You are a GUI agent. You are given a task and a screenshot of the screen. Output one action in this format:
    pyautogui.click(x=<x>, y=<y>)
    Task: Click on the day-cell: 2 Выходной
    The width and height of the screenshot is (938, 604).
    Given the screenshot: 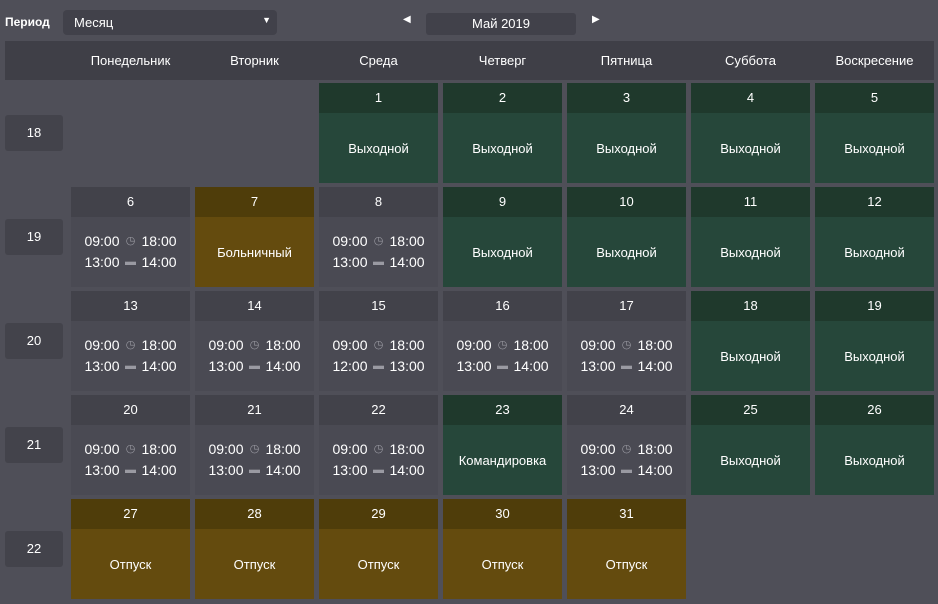 What is the action you would take?
    pyautogui.click(x=502, y=133)
    